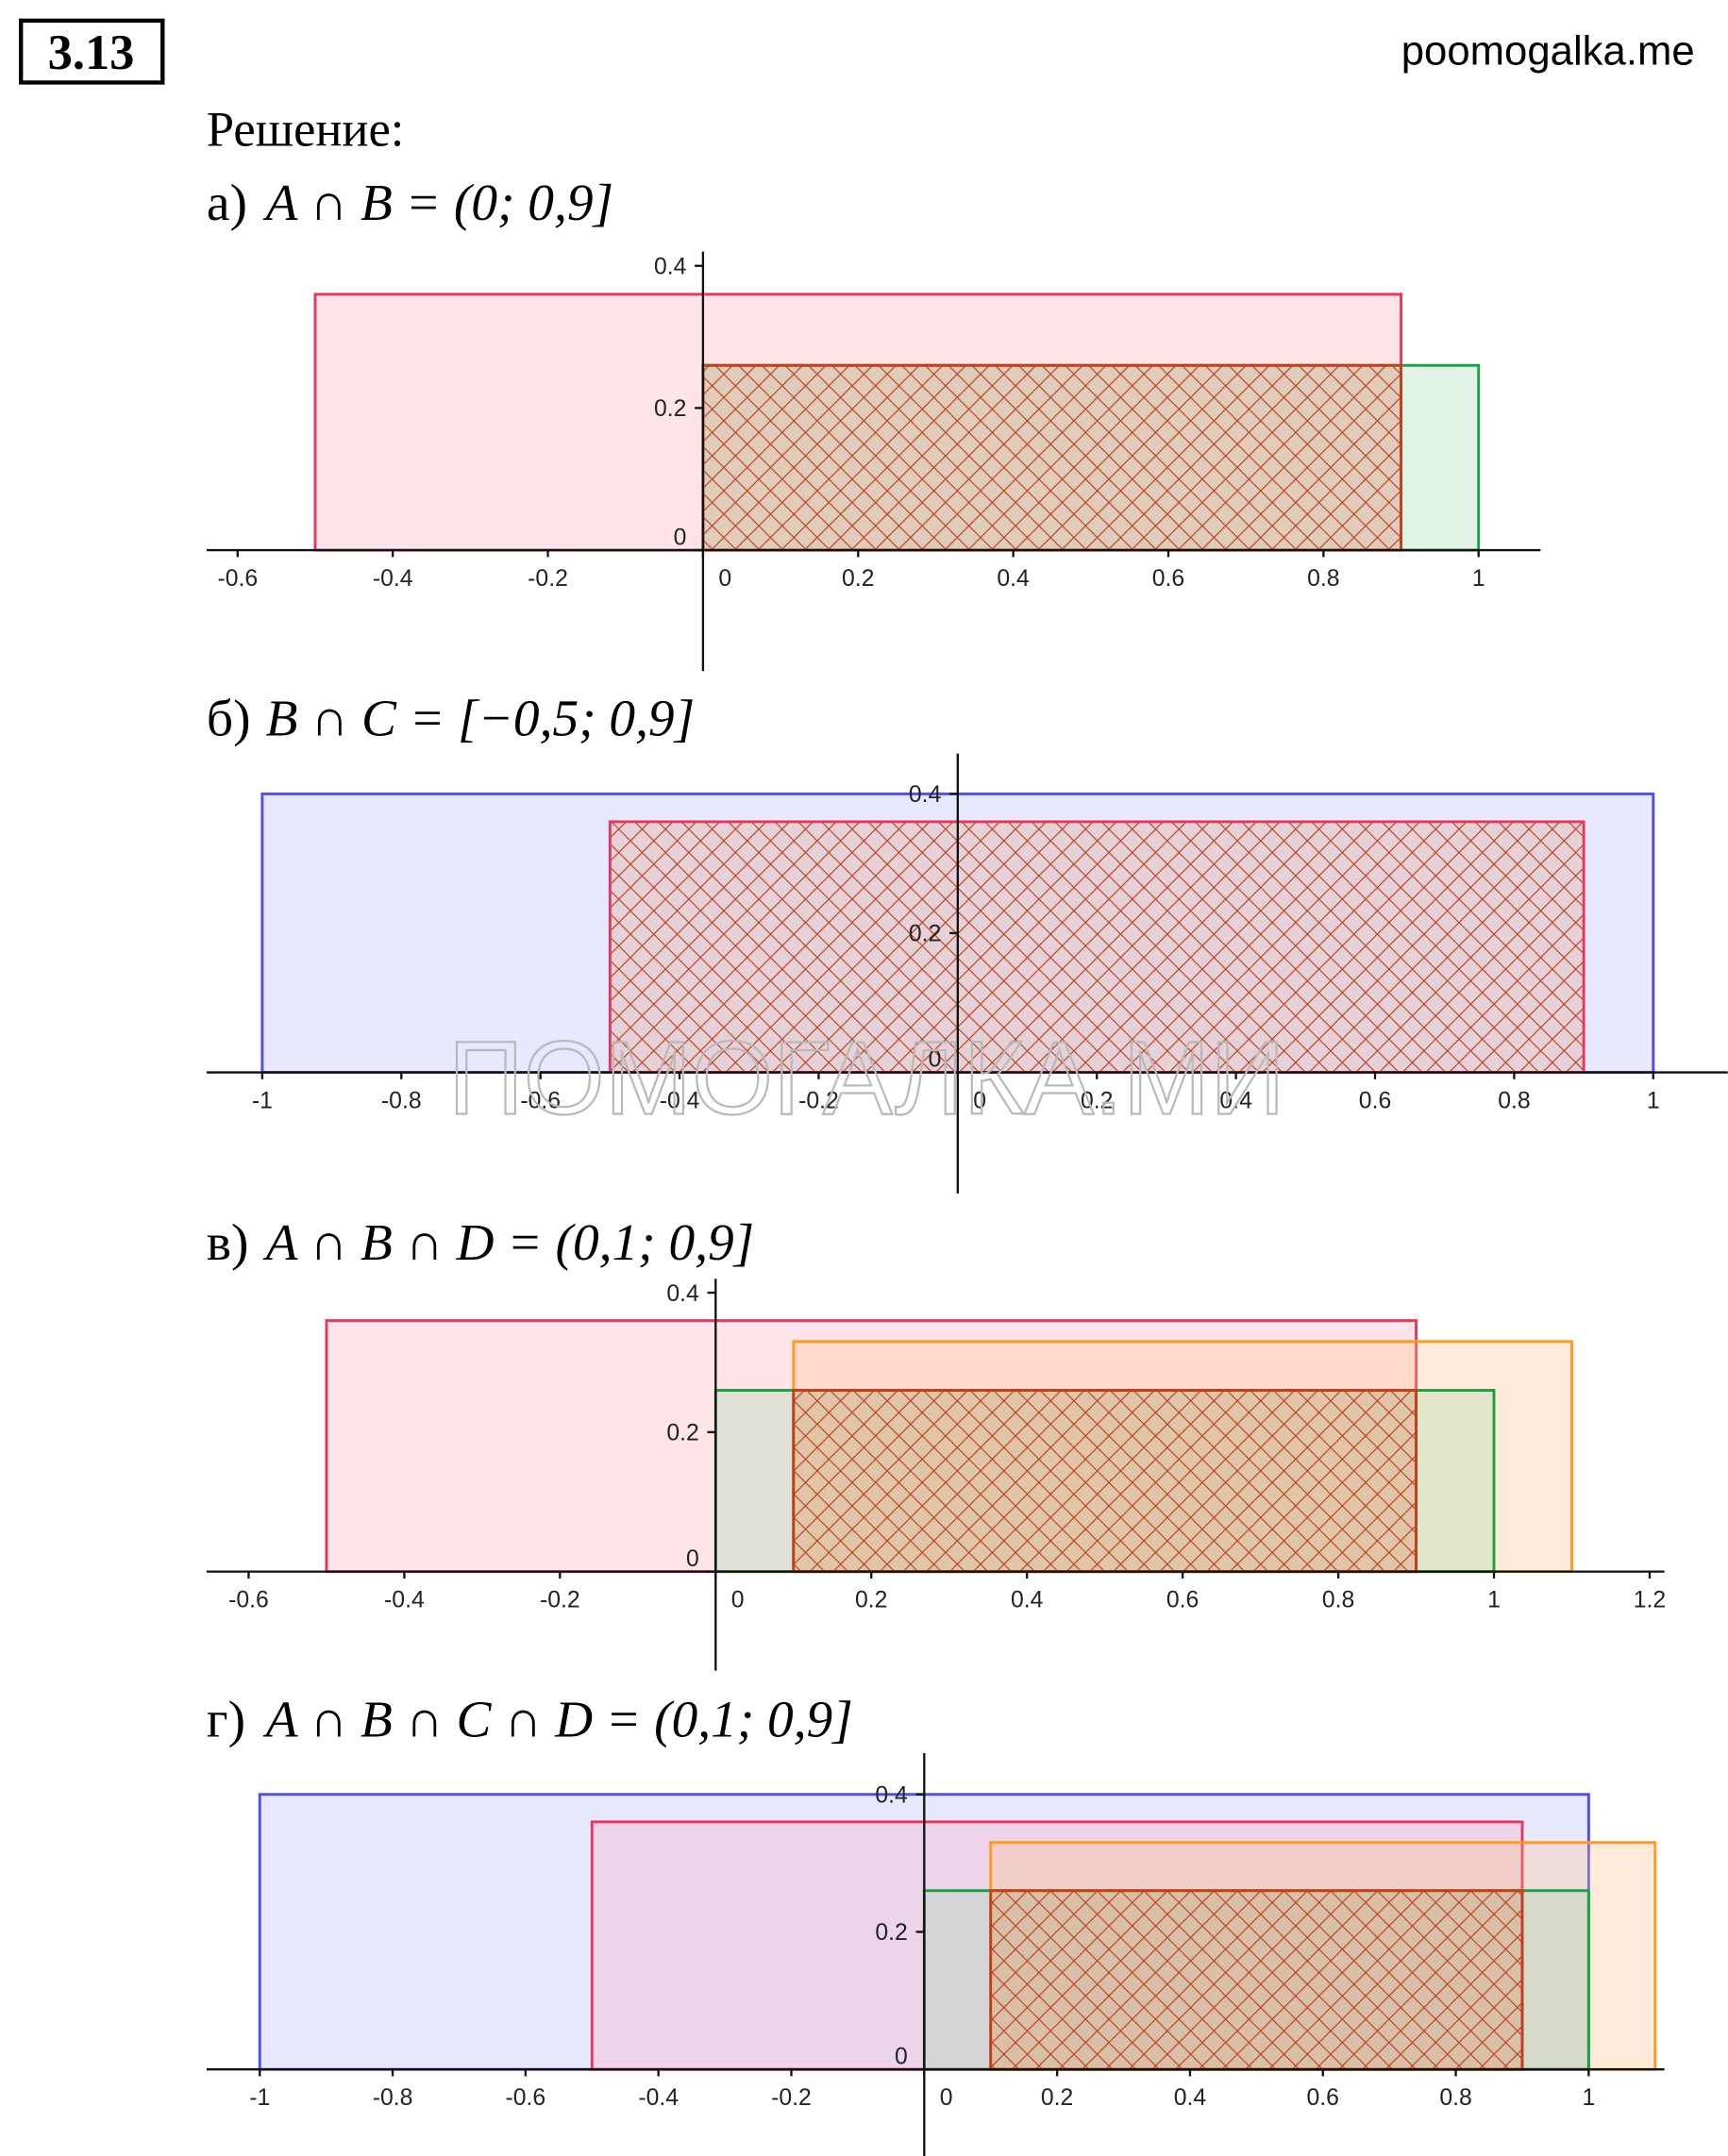 This screenshot has height=2156, width=1728. What do you see at coordinates (226, 1719) in the screenshot?
I see `part-label: г)` at bounding box center [226, 1719].